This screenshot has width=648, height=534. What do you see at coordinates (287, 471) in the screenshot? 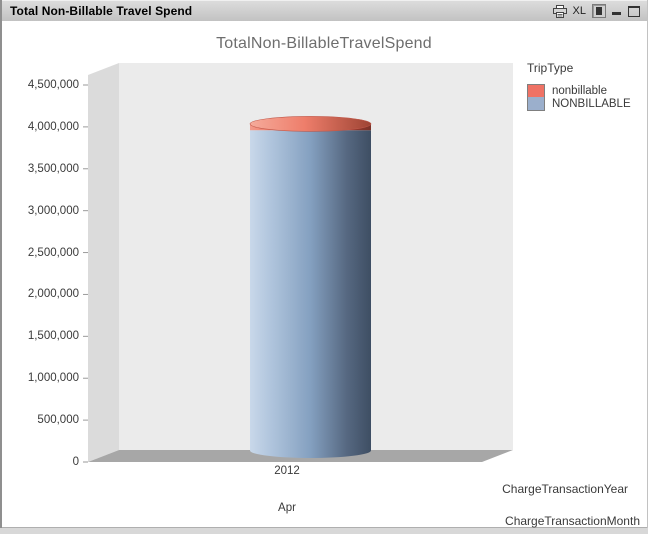
I see `x-tick-year: 2012` at bounding box center [287, 471].